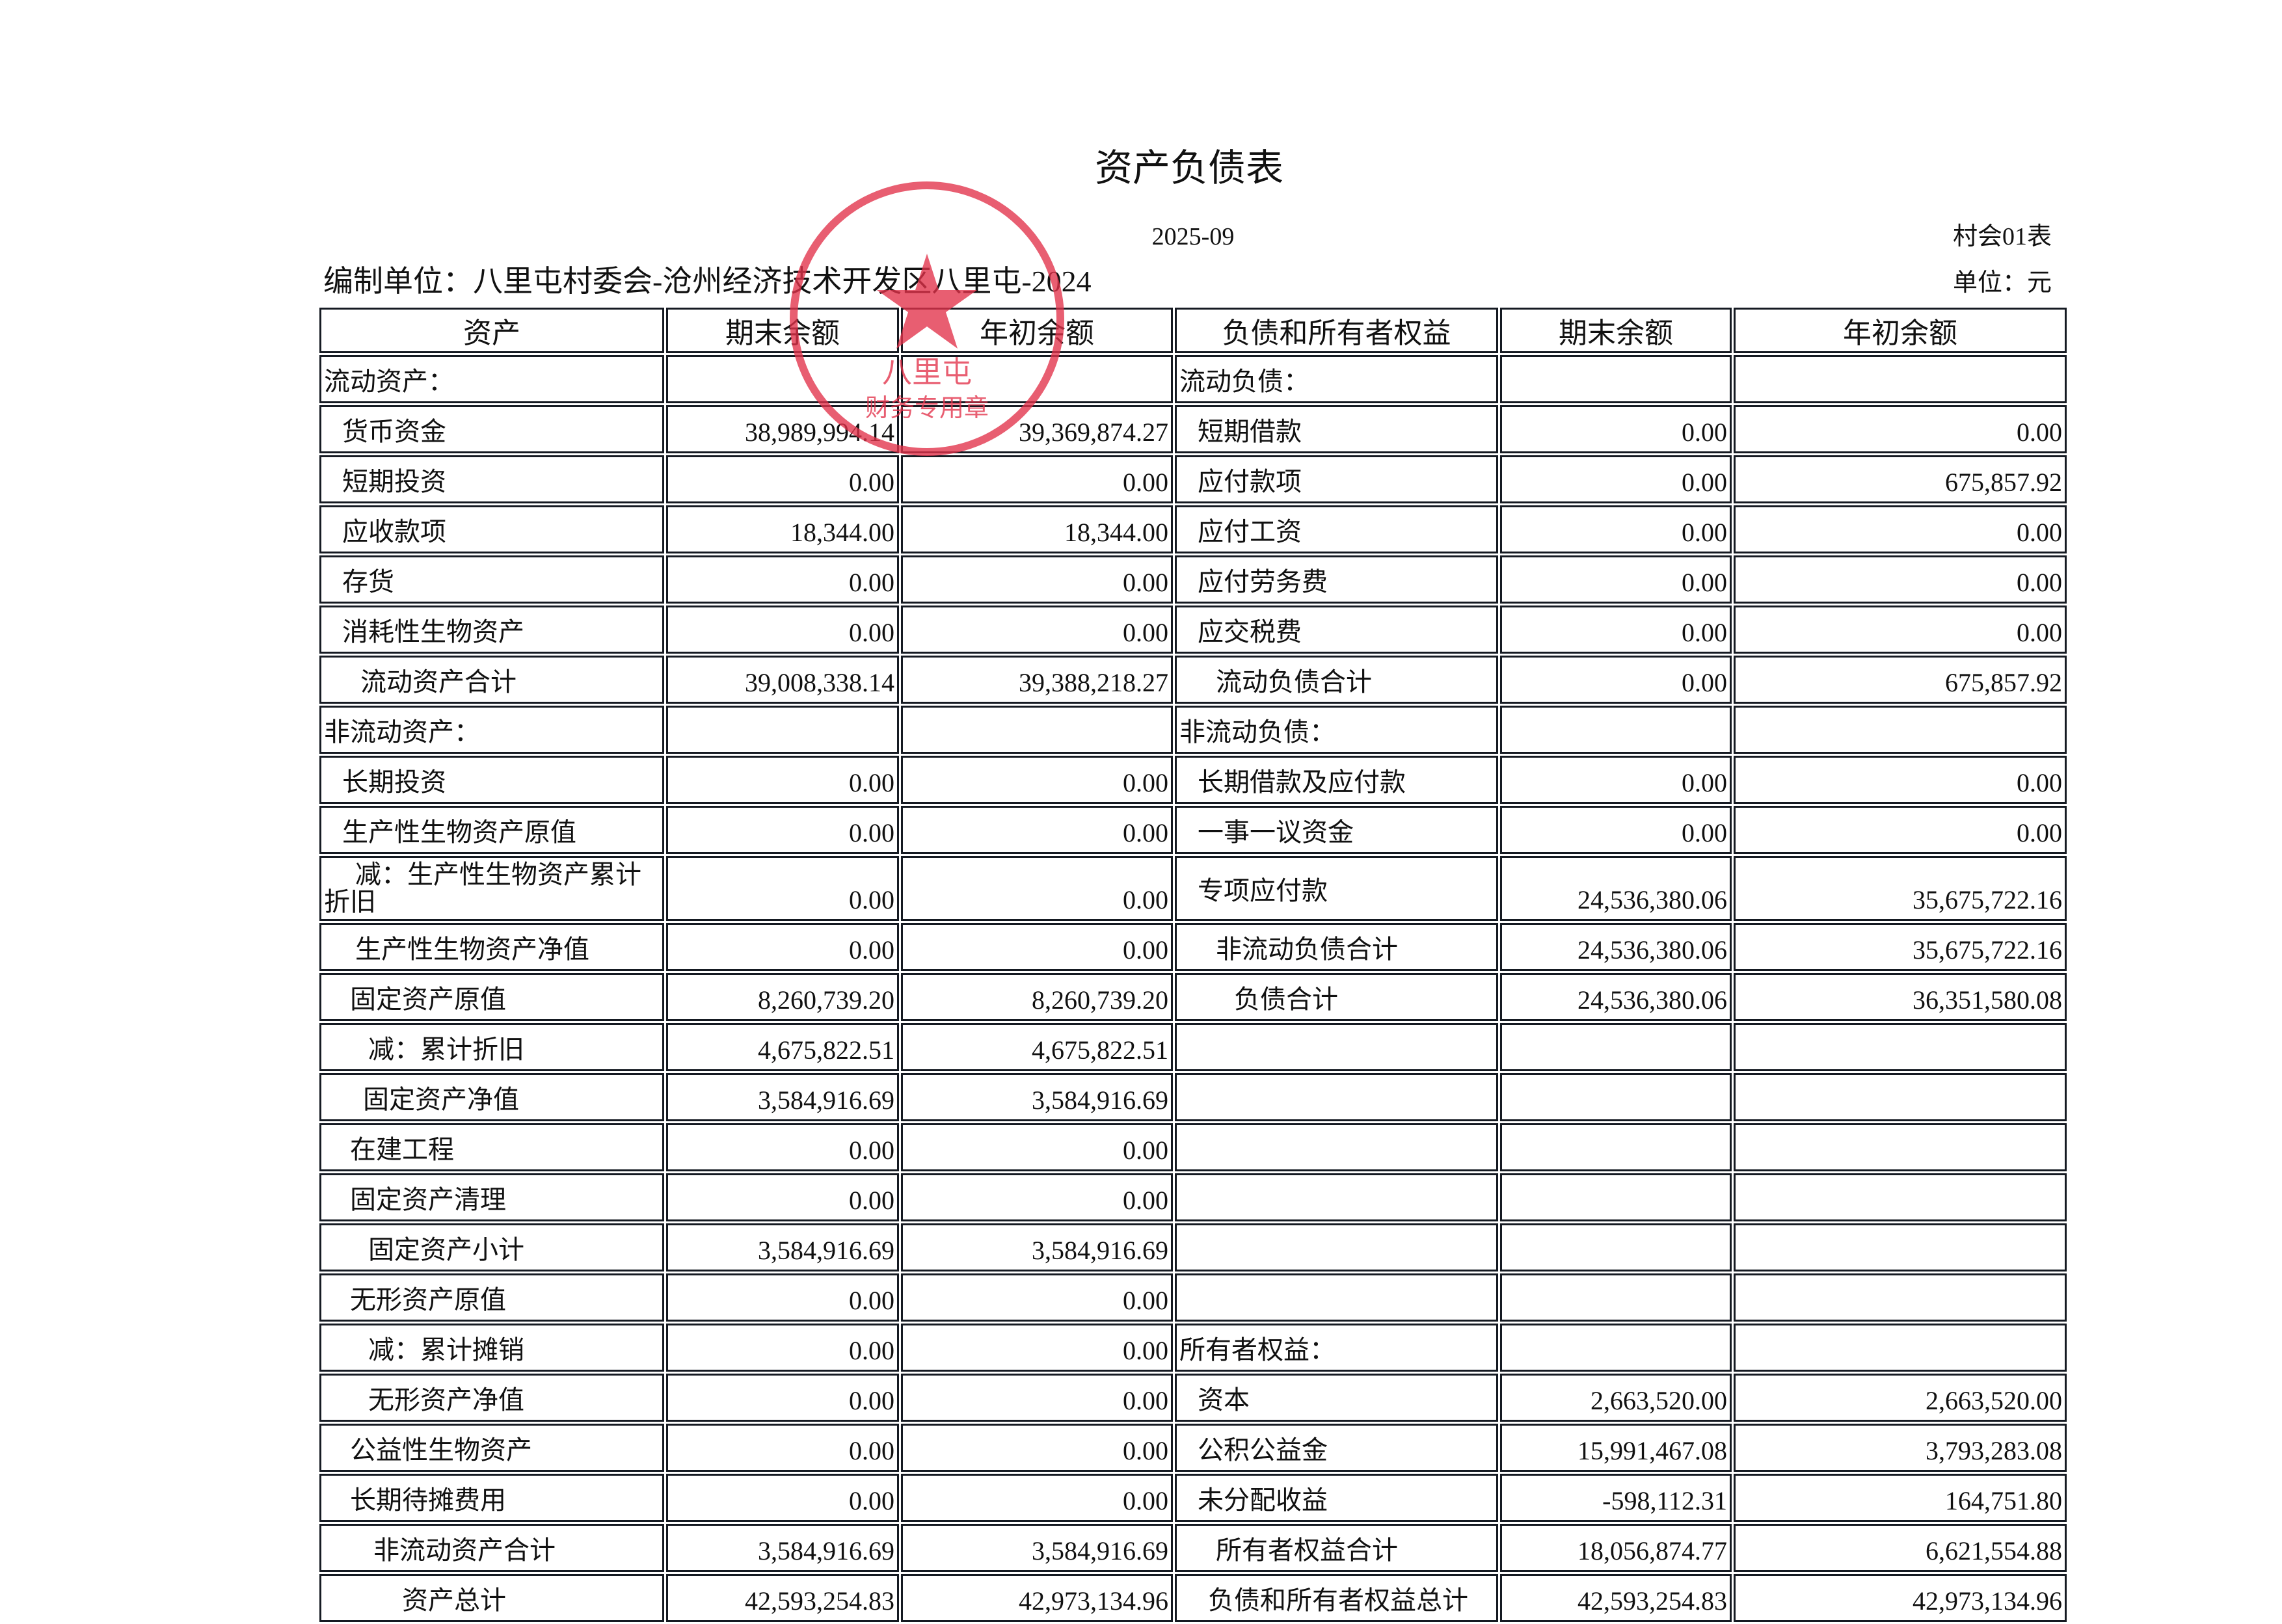 This screenshot has width=2282, height=1624. I want to click on table-row: 消耗性生物资产 0.00 0.00 应交税费 0.00 0.00, so click(1193, 630).